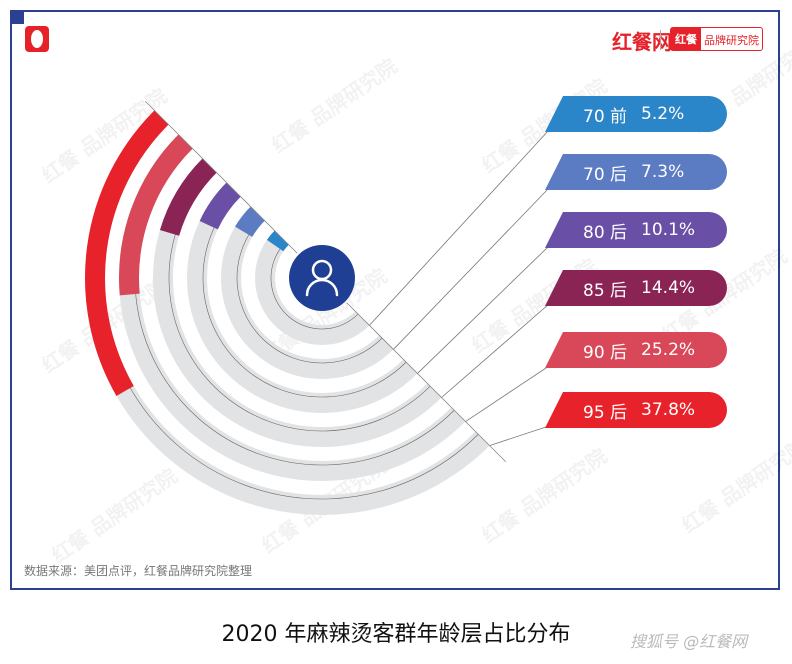 Image resolution: width=792 pixels, height=664 pixels. I want to click on value-label: 37.8%, so click(668, 410).